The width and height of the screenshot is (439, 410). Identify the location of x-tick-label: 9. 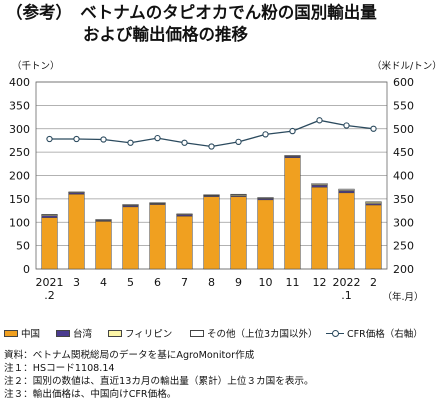
(238, 282).